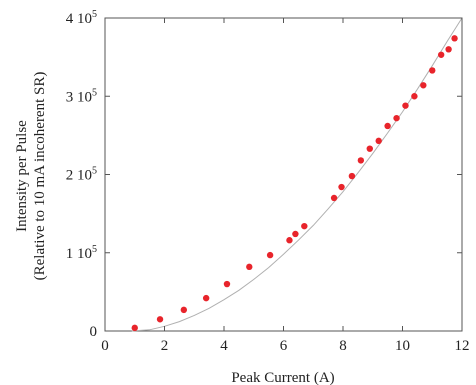  Describe the element at coordinates (81, 96) in the screenshot. I see `y-tick-label: 3 105` at that location.